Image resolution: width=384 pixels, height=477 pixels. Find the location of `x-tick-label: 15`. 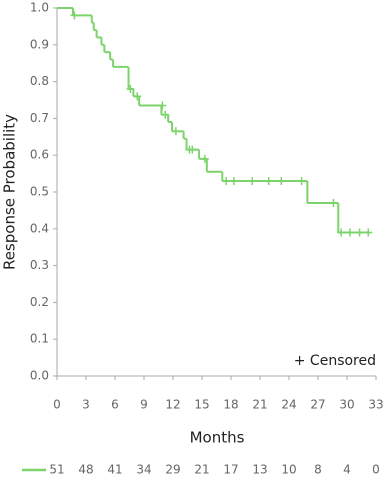

x-tick-label: 15 is located at coordinates (201, 405).